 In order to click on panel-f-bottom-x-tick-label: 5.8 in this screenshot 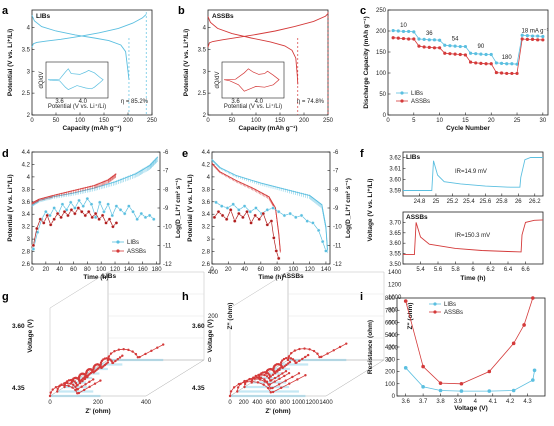, I will do `click(455, 270)`.